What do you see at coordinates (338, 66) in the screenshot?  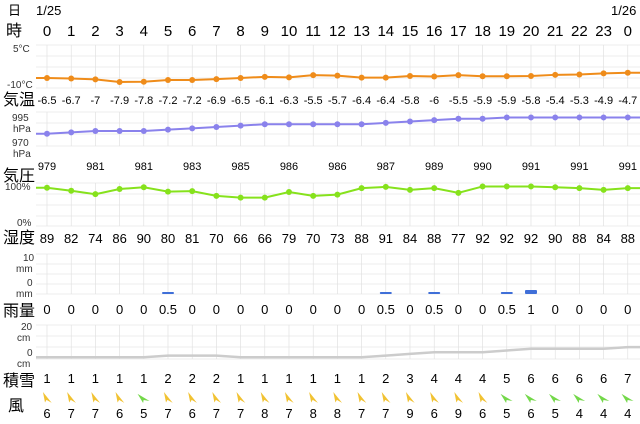 I see `temperature-grid` at bounding box center [338, 66].